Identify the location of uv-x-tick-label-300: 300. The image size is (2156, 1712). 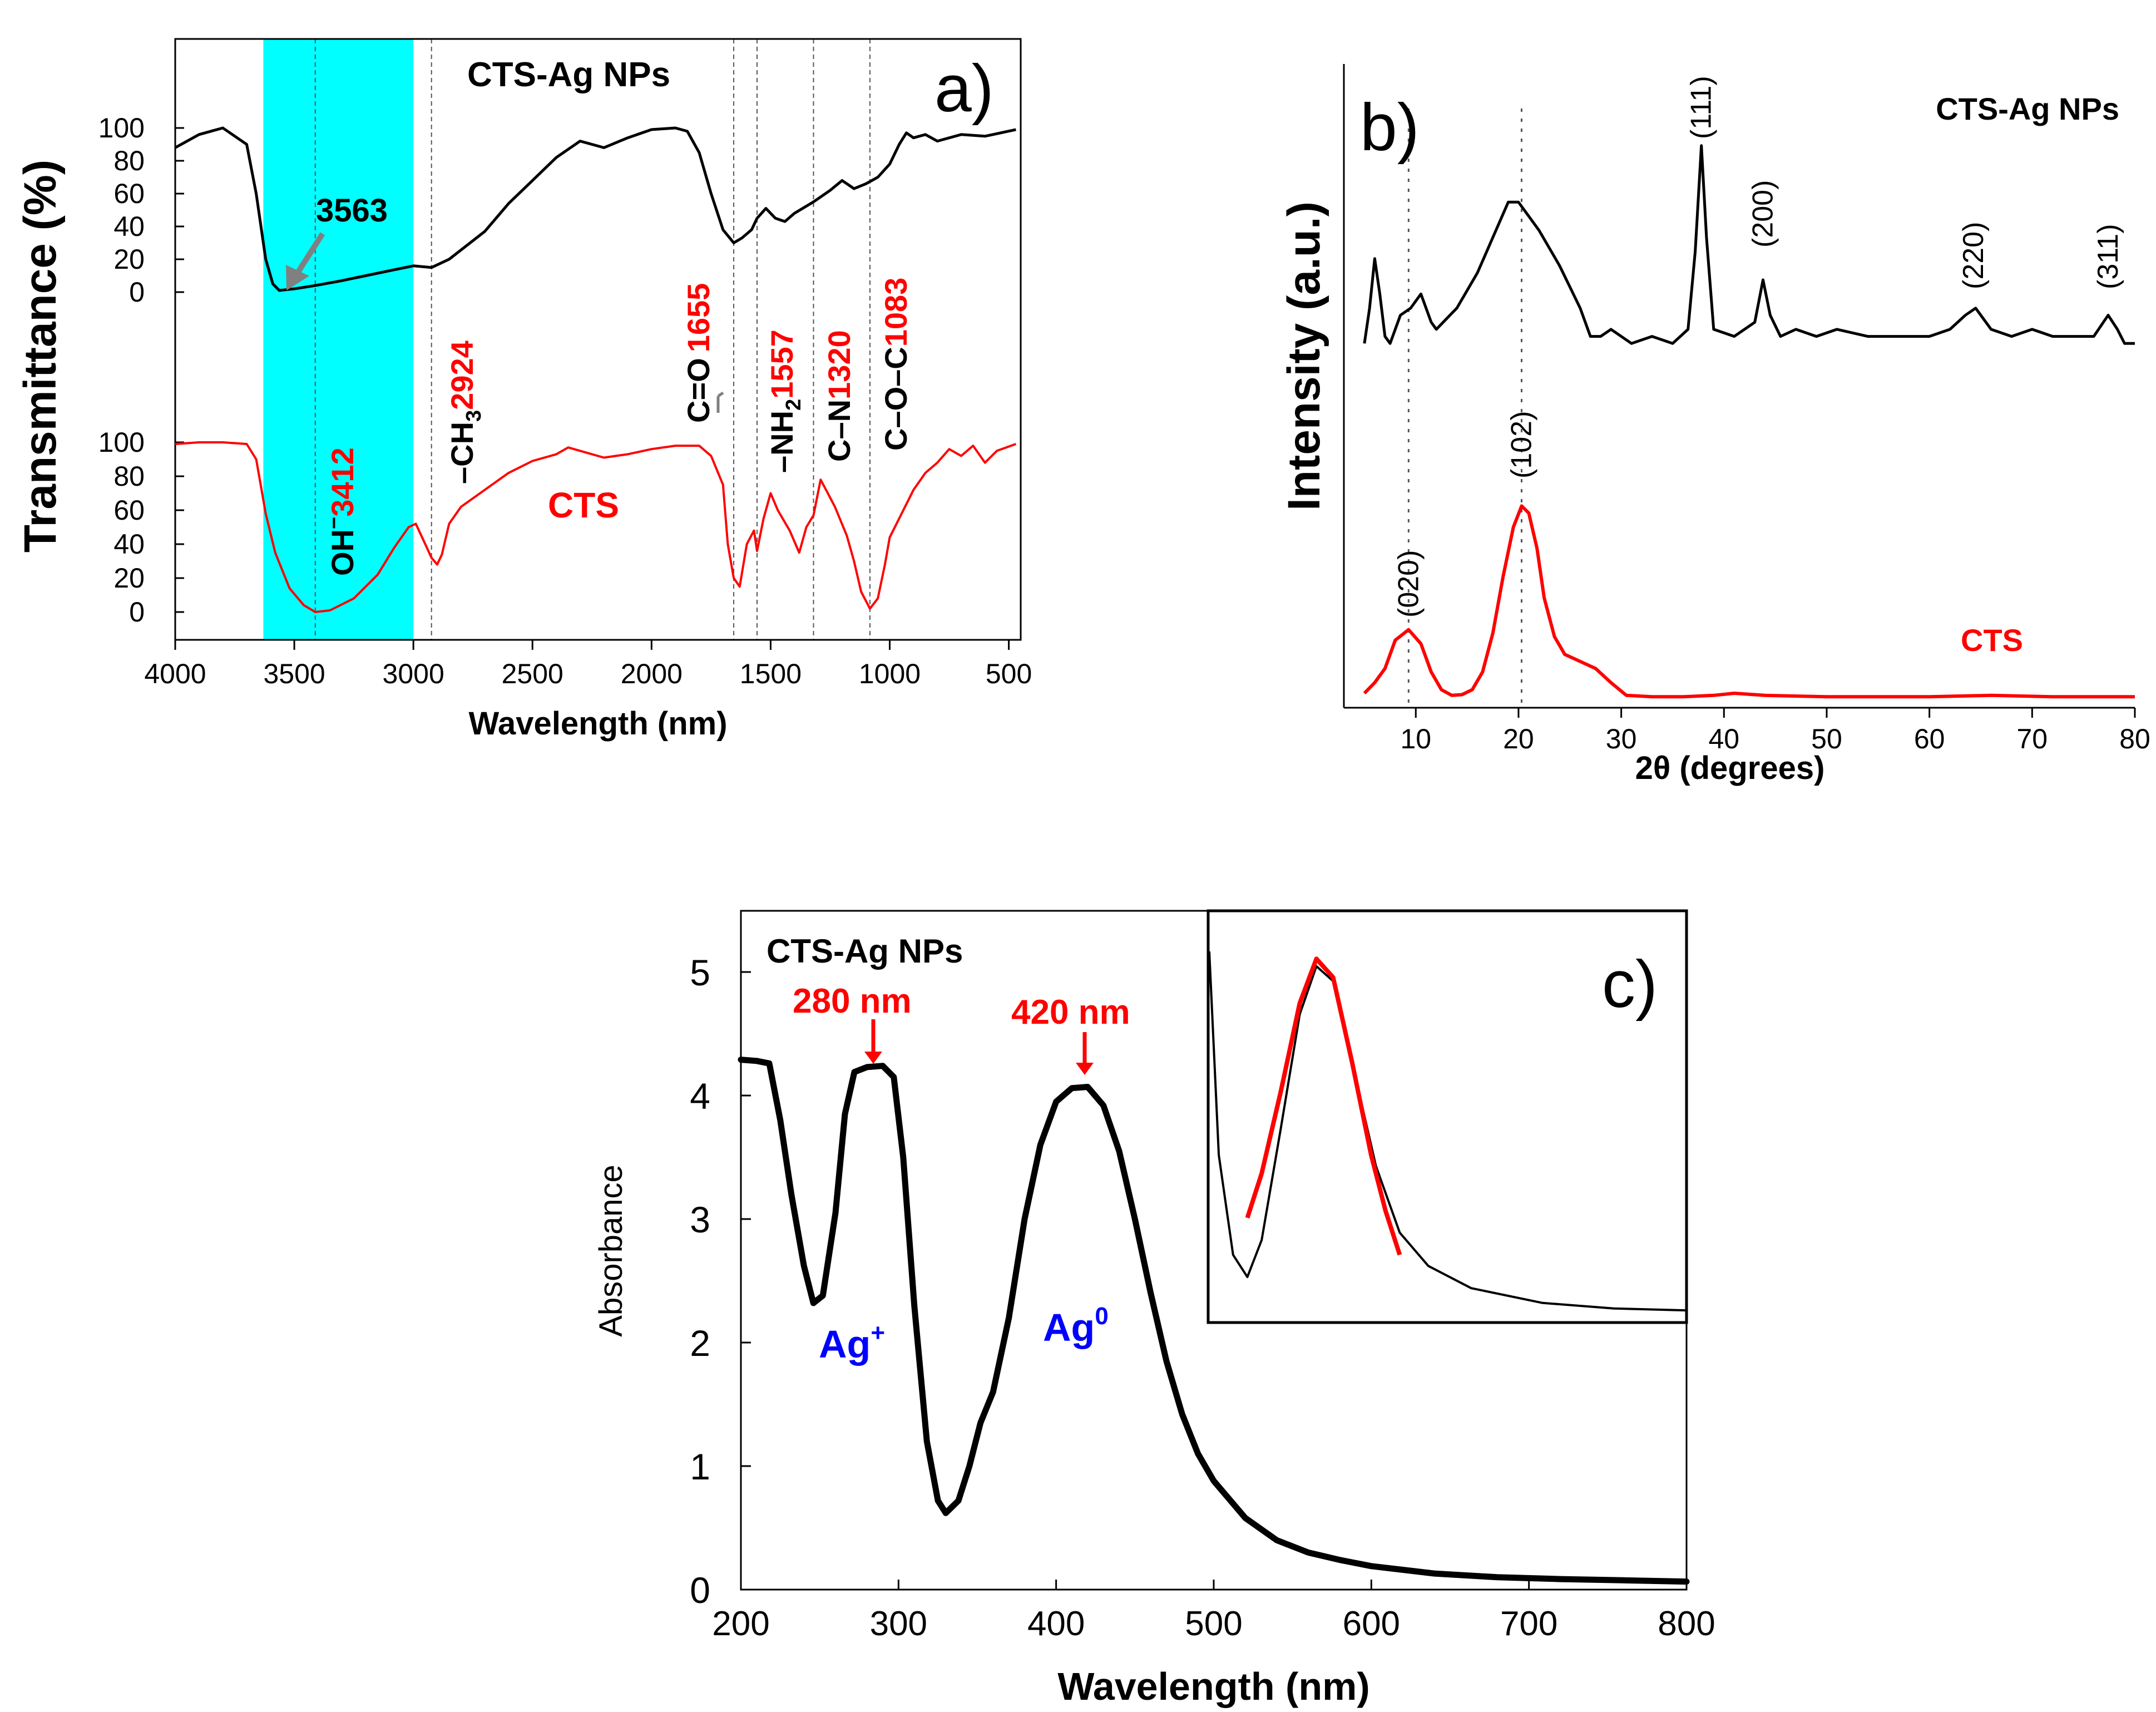
(898, 1624).